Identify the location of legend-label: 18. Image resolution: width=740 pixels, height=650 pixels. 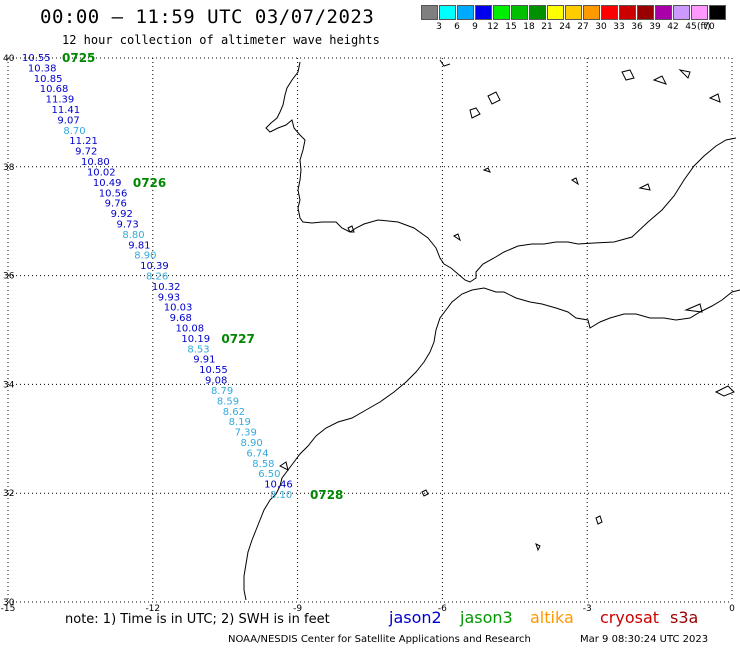
(529, 27).